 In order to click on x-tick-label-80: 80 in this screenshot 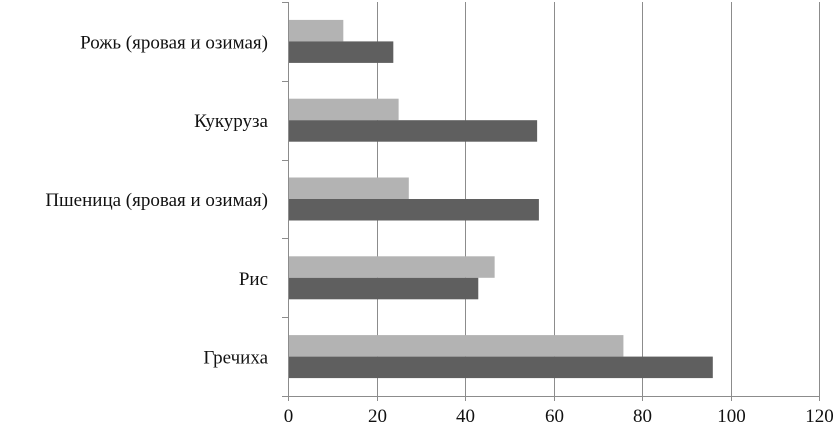, I will do `click(642, 416)`.